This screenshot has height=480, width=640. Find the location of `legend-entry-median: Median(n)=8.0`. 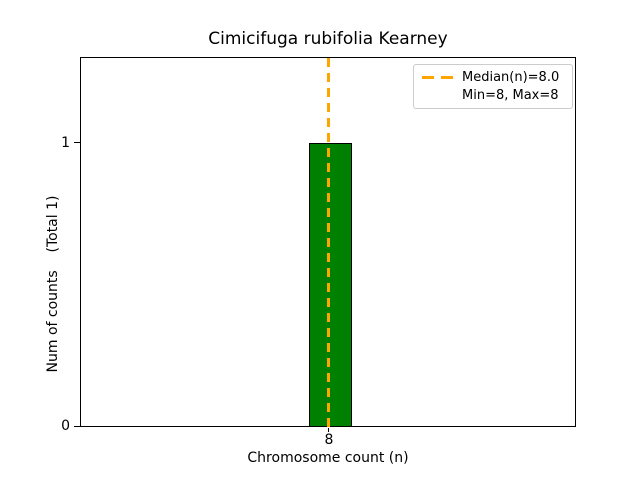

legend-entry-median: Median(n)=8.0 is located at coordinates (493, 77).